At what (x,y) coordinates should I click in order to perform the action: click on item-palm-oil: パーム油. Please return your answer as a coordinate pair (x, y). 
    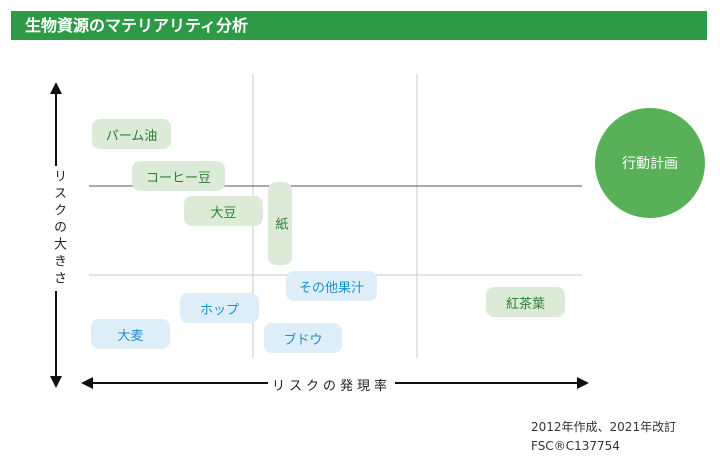
    Looking at the image, I should click on (131, 134).